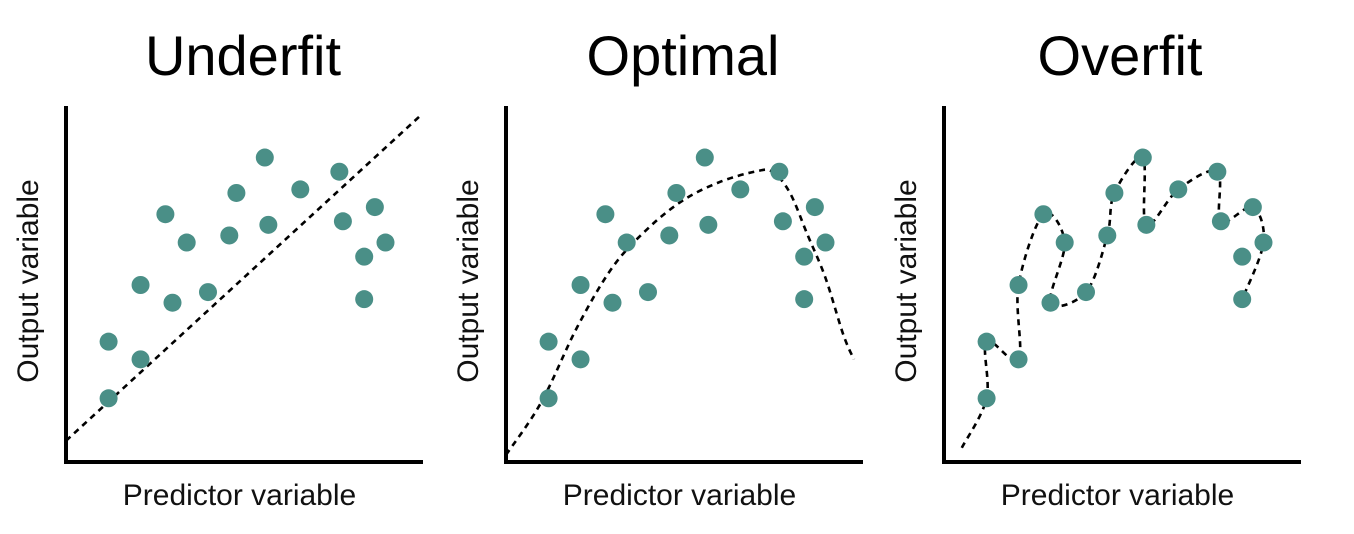 Image resolution: width=1354 pixels, height=534 pixels. Describe the element at coordinates (243, 55) in the screenshot. I see `chart-title: Underfit` at that location.